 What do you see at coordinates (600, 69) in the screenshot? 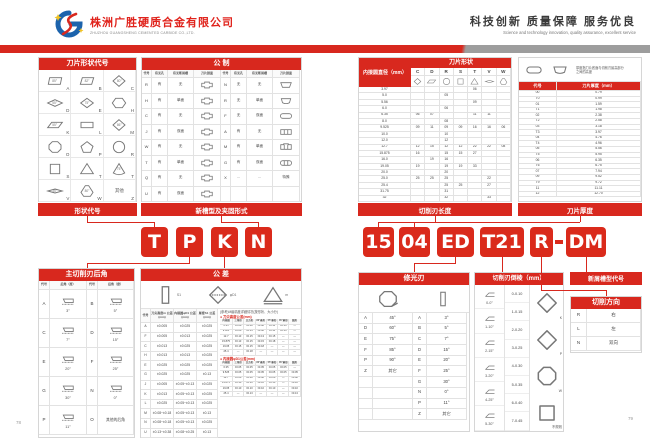
I see `thickness-note: 厚度指刀片底面与切削刃最高部分之间的高度` at bounding box center [600, 69].